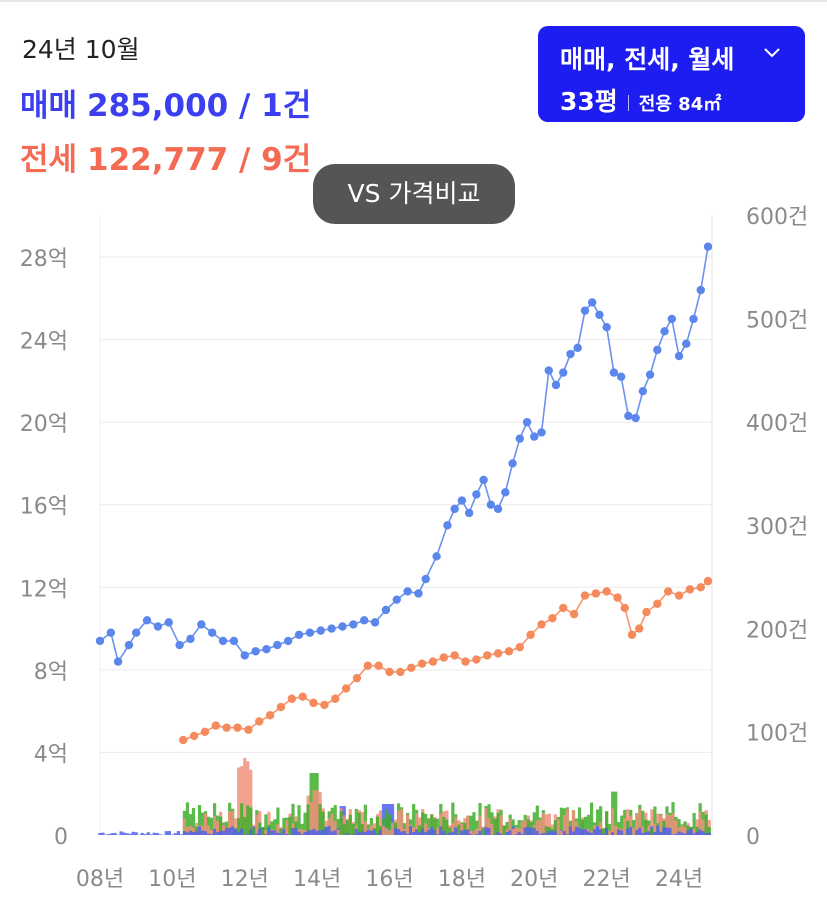 This screenshot has width=827, height=901. What do you see at coordinates (100, 879) in the screenshot?
I see `x-tick-label: 08년` at bounding box center [100, 879].